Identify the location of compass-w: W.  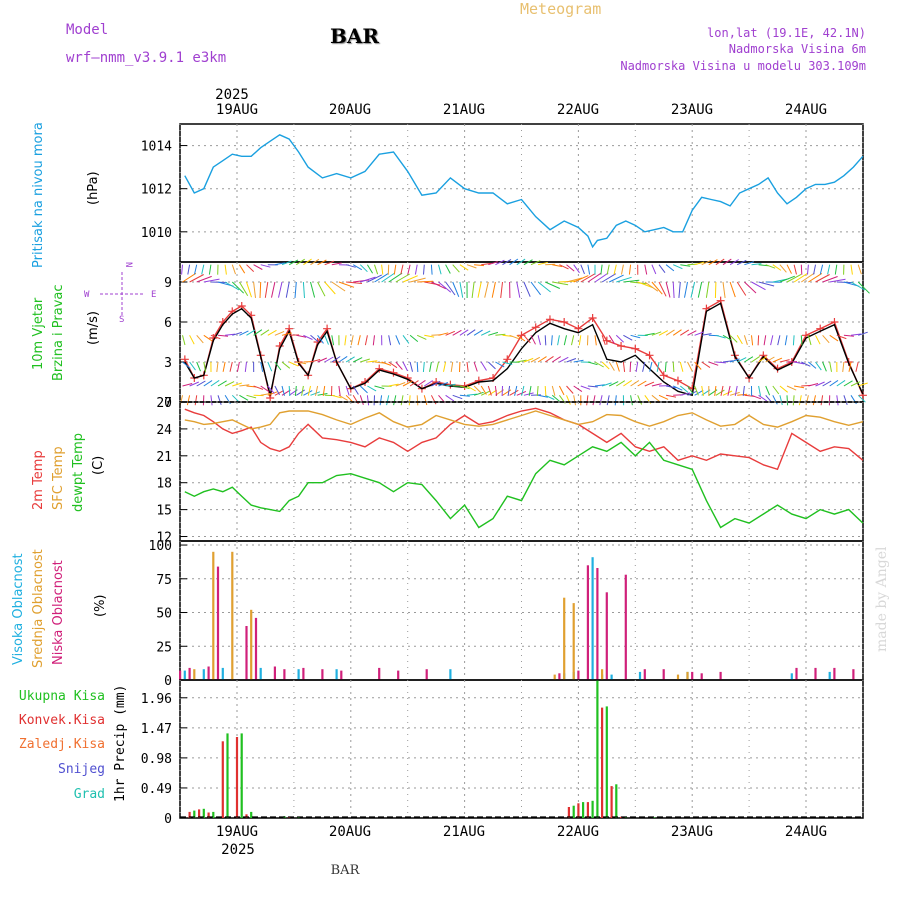
(87, 295).